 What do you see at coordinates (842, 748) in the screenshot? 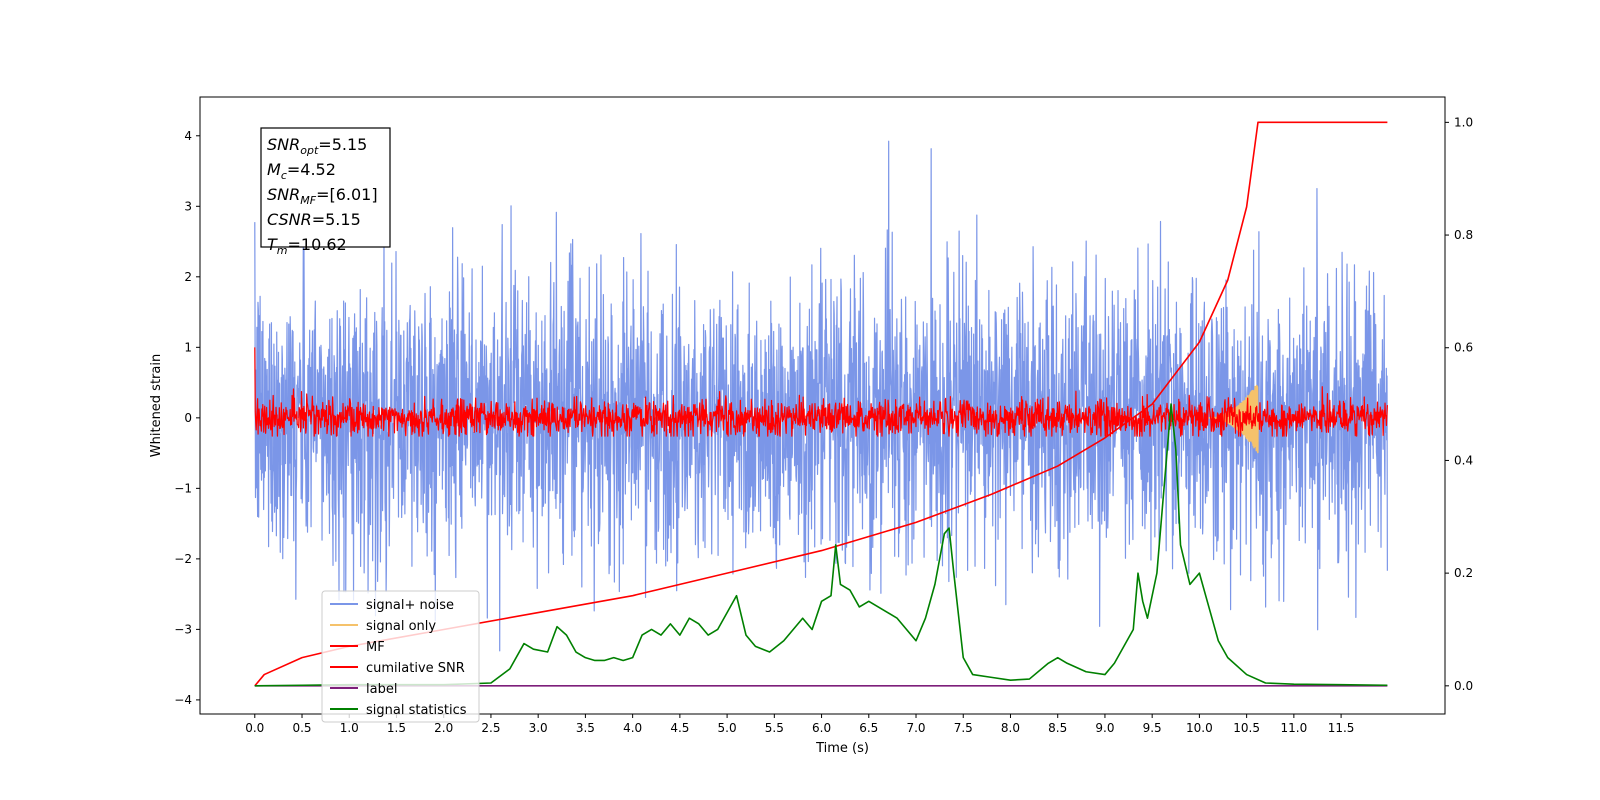
I see `x-axis-title: Time (s)` at bounding box center [842, 748].